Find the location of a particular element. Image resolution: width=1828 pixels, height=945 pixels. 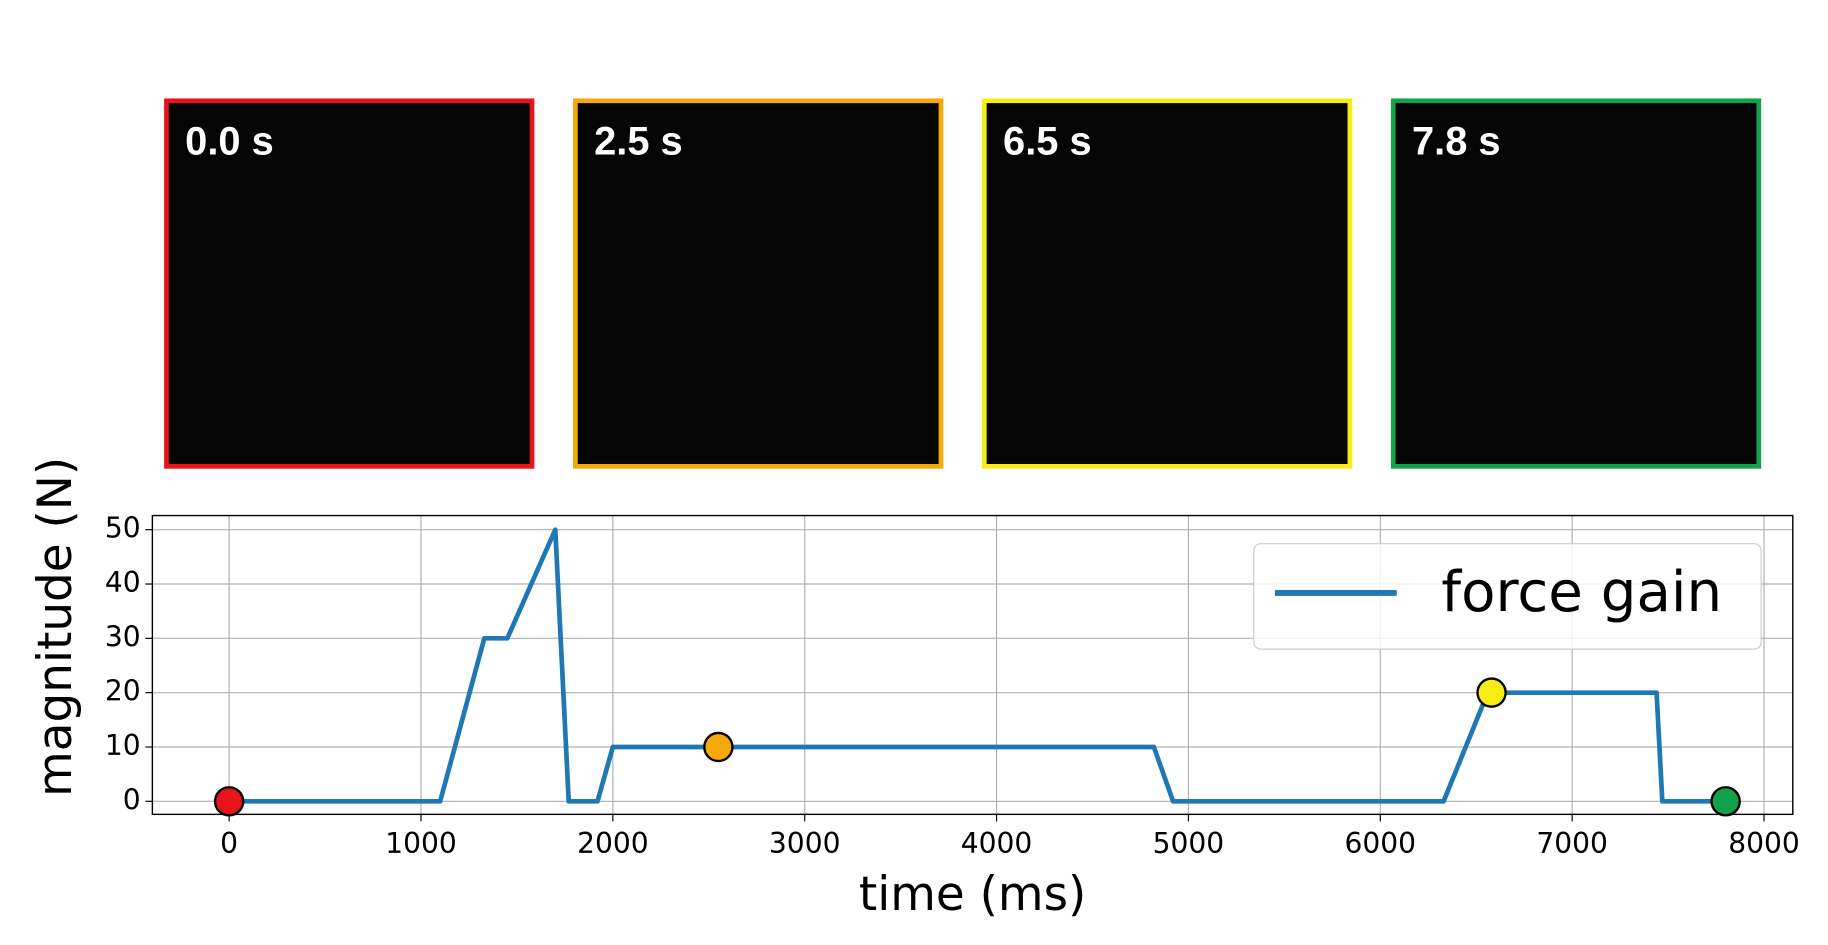

x-tick-label: 3000 is located at coordinates (805, 843).